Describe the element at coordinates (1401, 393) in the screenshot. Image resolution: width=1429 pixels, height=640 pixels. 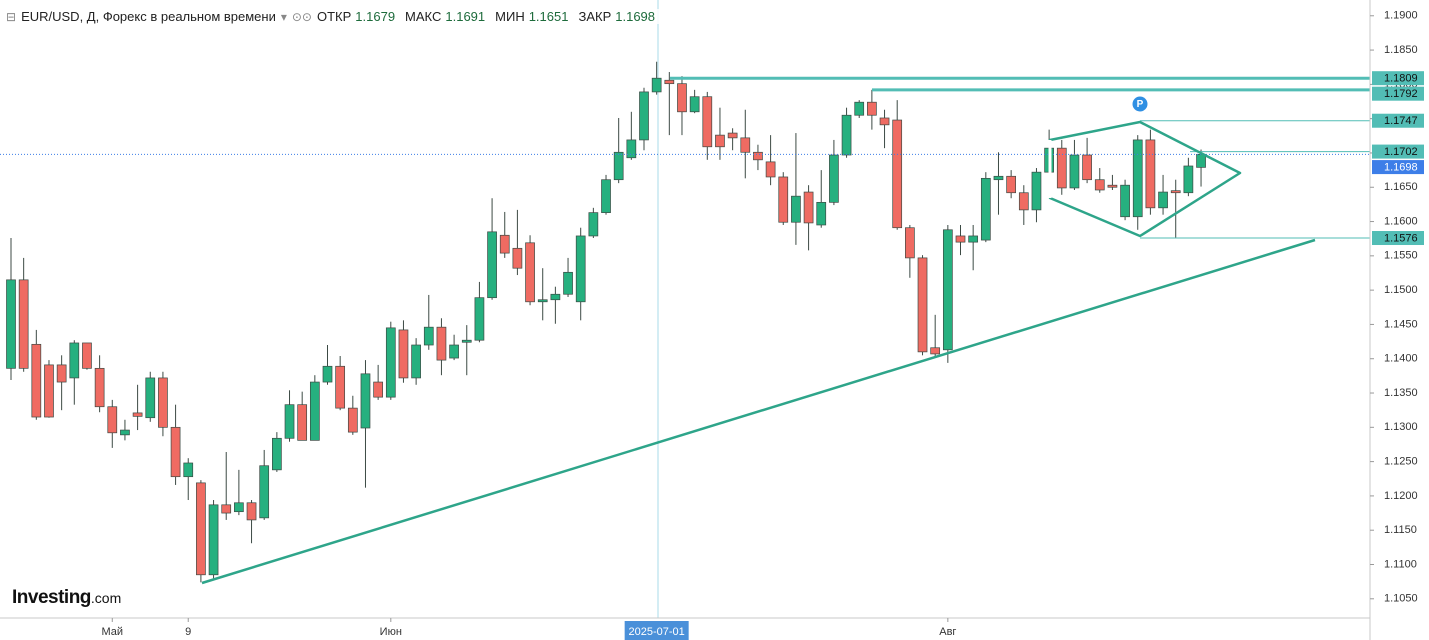
I see `y-tick-label: 1.1350` at that location.